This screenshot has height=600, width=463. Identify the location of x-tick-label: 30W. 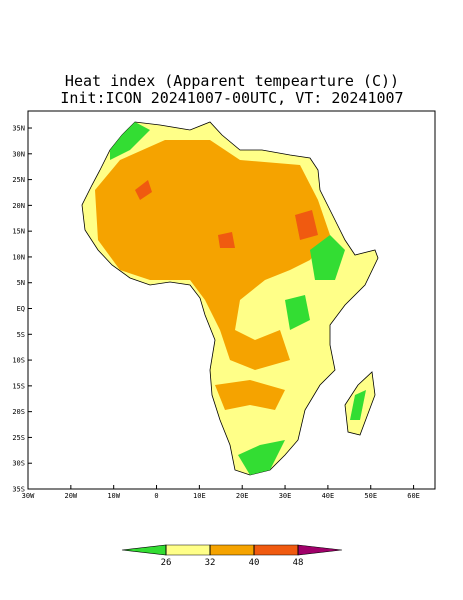
(28, 496).